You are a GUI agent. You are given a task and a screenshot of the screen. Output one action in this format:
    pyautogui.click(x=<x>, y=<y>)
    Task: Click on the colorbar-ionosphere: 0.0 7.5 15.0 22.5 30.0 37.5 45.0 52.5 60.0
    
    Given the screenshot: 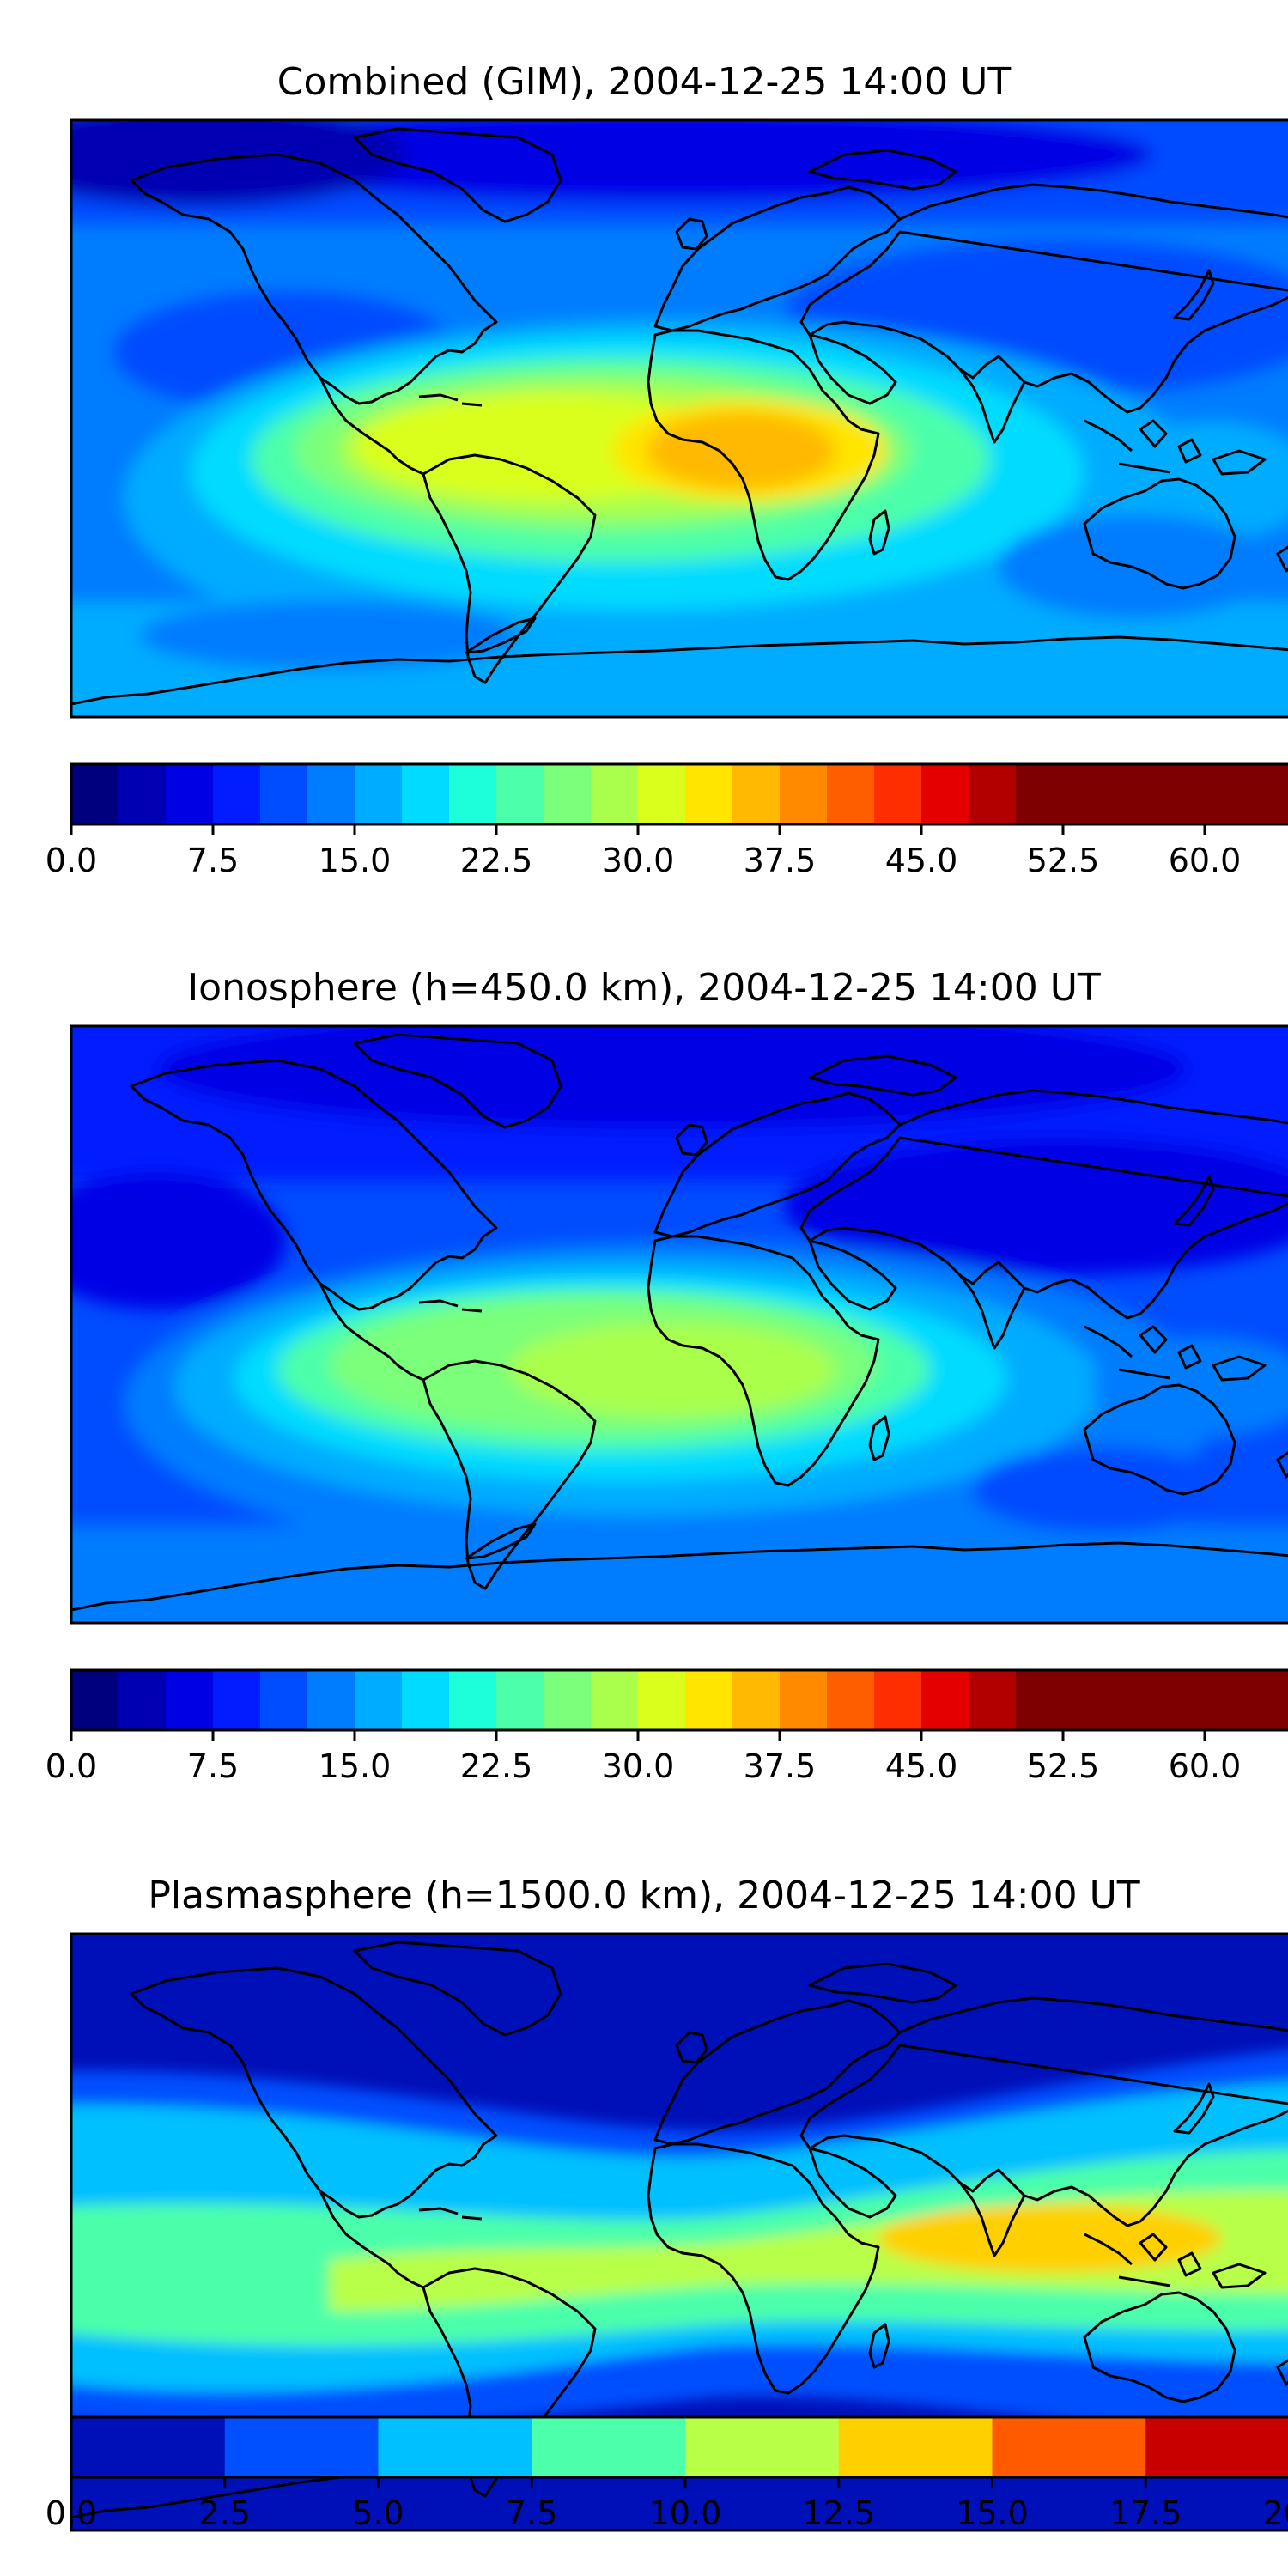 What is the action you would take?
    pyautogui.click(x=667, y=1726)
    